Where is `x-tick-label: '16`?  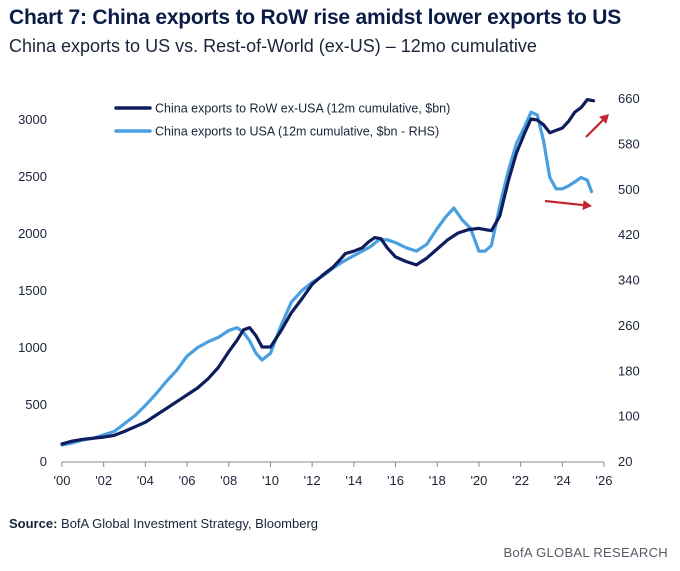 x-tick-label: '16 is located at coordinates (395, 480).